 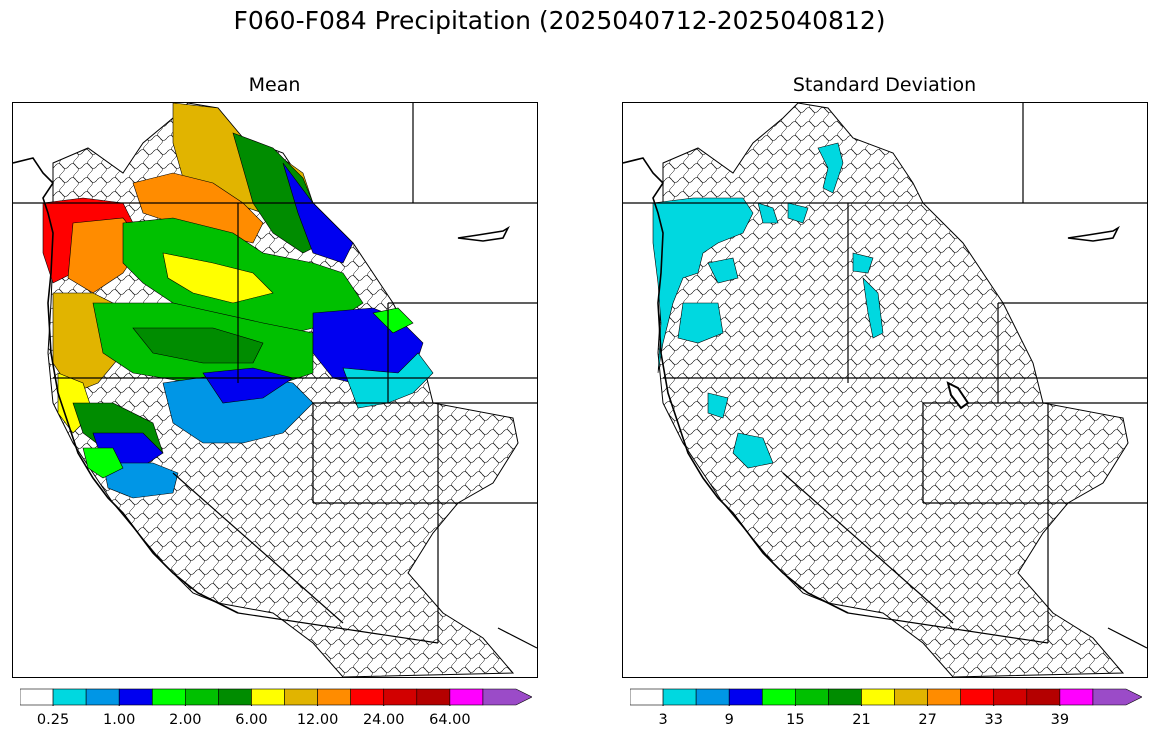 I want to click on colorbar-tick-label: 6.00, so click(x=251, y=720).